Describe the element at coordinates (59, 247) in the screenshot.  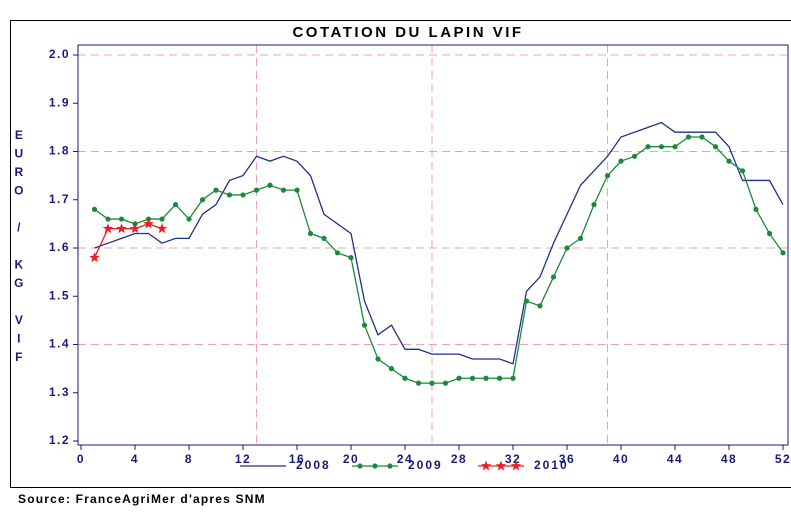
I see `y-tick-label: 1.6` at that location.